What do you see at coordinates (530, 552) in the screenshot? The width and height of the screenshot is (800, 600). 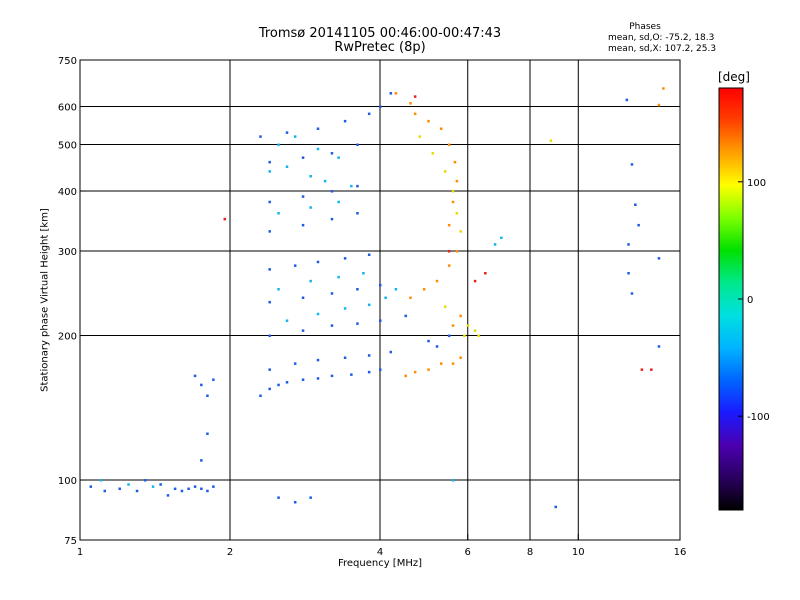 I see `x-tick-label: 8` at bounding box center [530, 552].